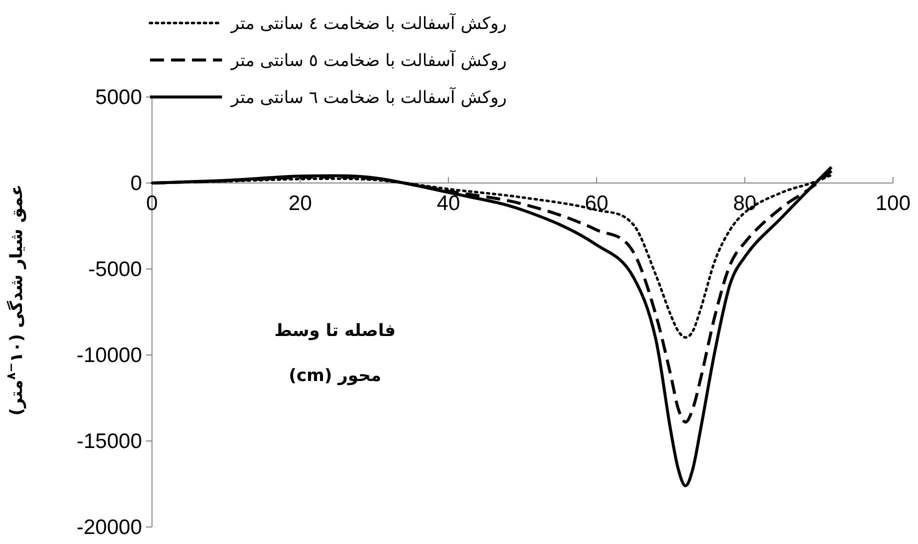  Describe the element at coordinates (300, 203) in the screenshot. I see `x-tick-label: 20` at that location.